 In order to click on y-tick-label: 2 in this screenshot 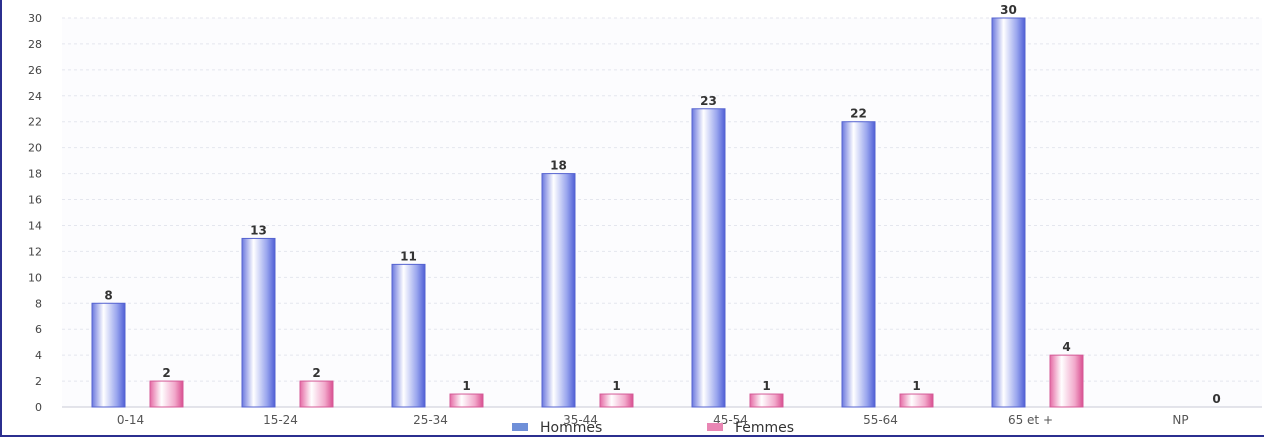, I will do `click(38, 381)`.